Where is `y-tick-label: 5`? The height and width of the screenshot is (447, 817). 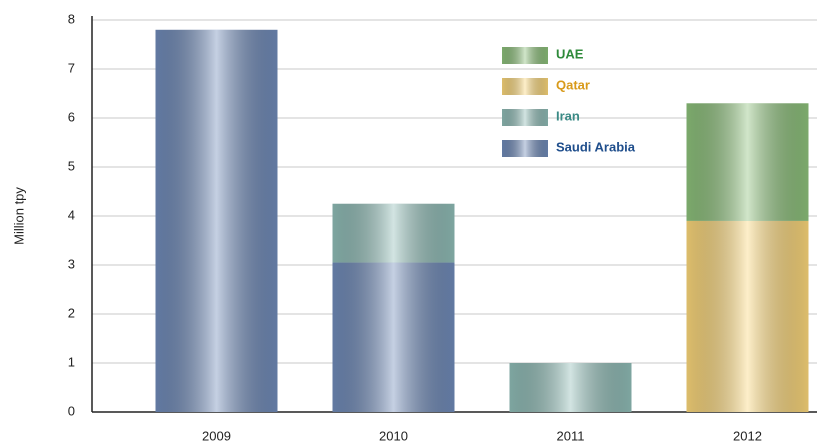
y-tick-label: 5 is located at coordinates (71, 165).